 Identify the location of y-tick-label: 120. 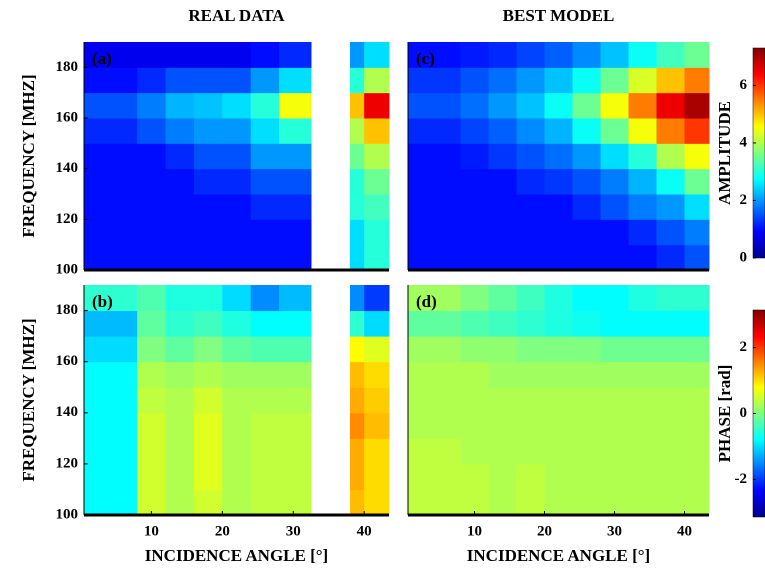
(67, 463).